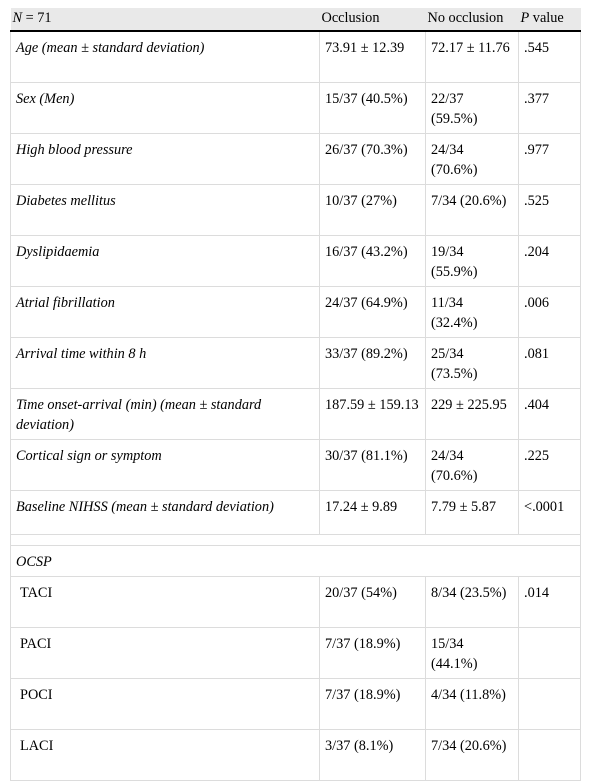 This screenshot has width=590, height=781. What do you see at coordinates (372, 413) in the screenshot?
I see `occlusion-value: 187.59 ± 159.13` at bounding box center [372, 413].